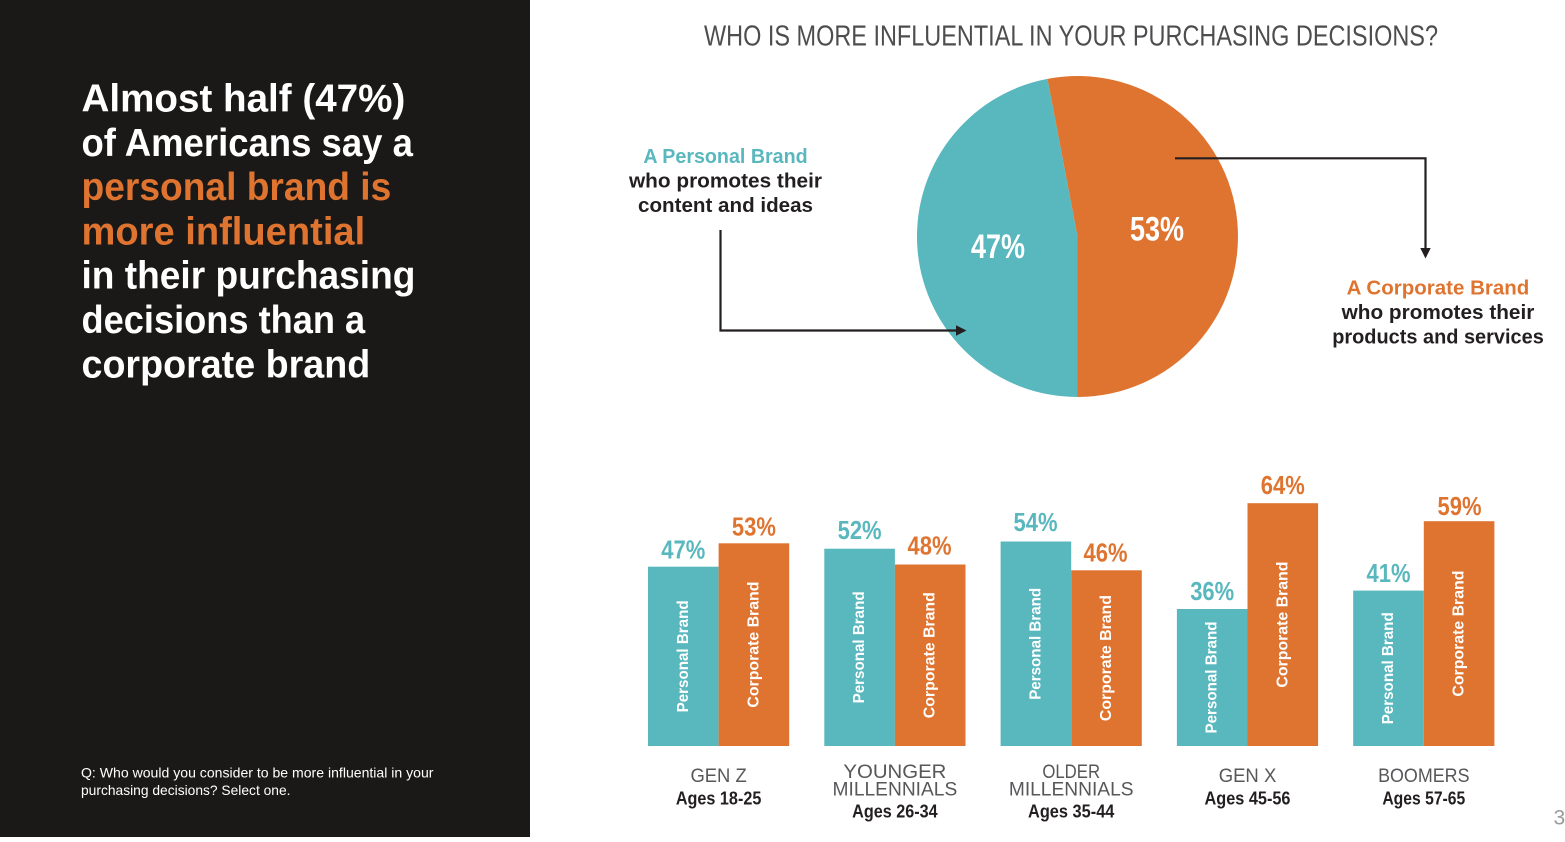 This screenshot has width=1565, height=842. I want to click on svg-text: 46%, so click(1106, 552).